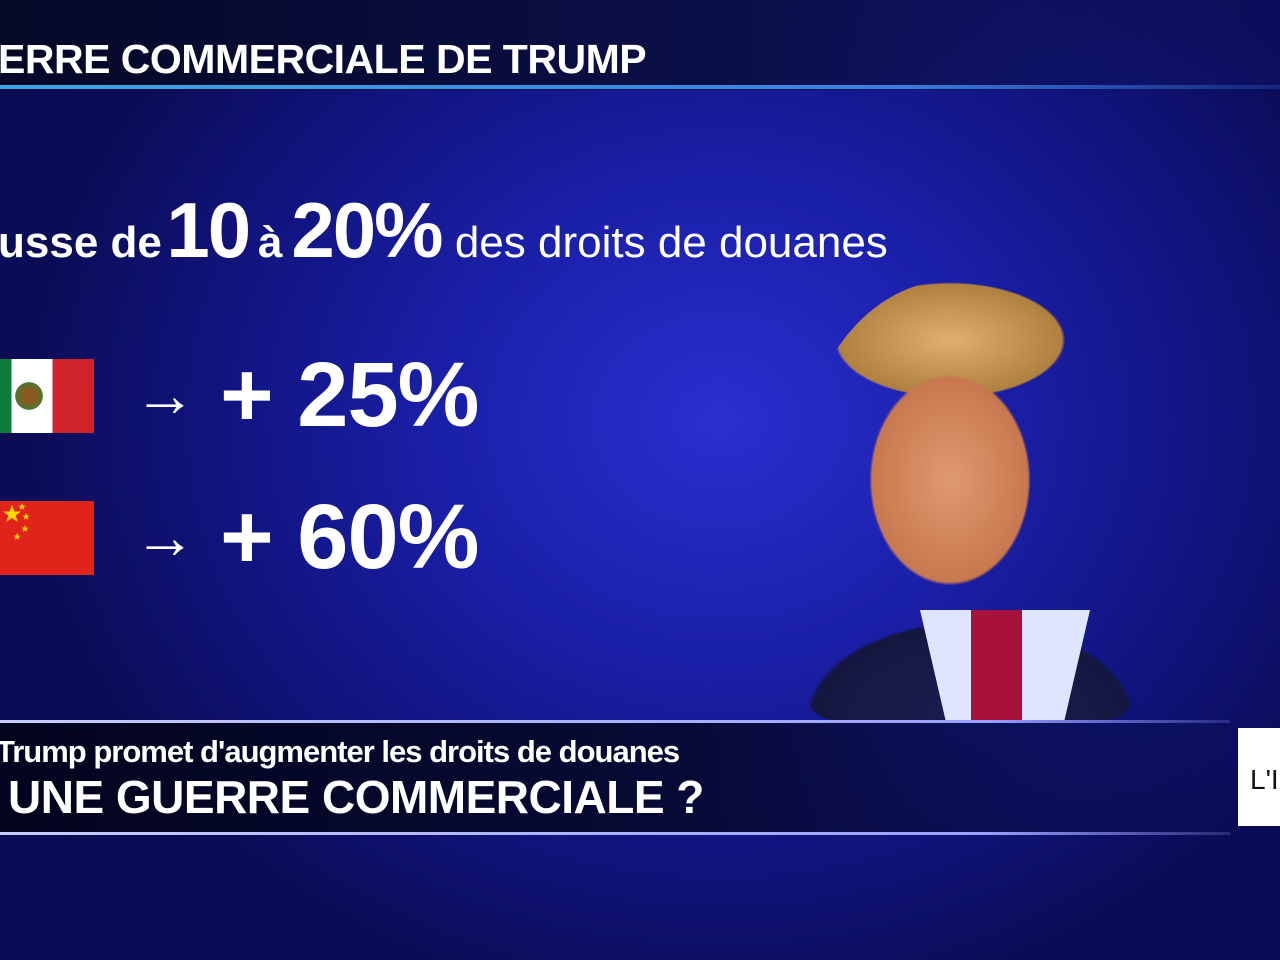 The image size is (1280, 960). What do you see at coordinates (81, 242) in the screenshot?
I see `headline-prefix: usse de` at bounding box center [81, 242].